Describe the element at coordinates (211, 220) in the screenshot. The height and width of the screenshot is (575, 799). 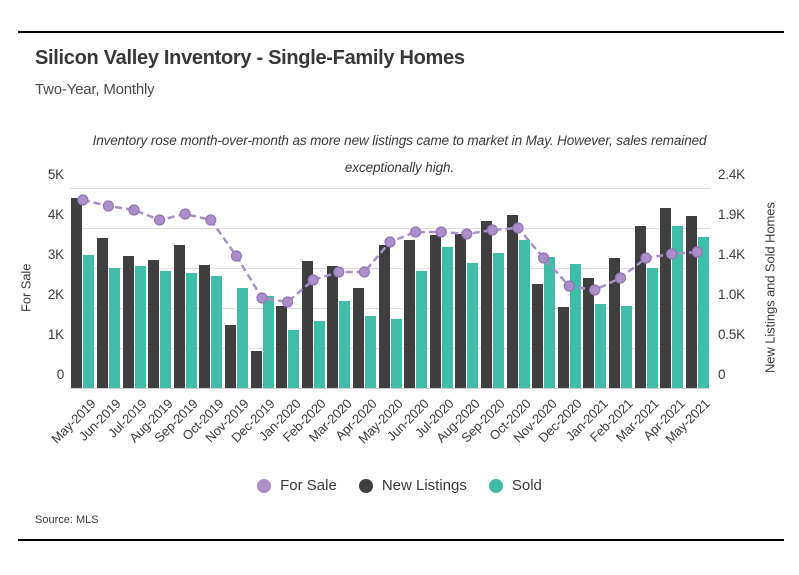
I see `for-sale-point: Oct-2019 For Sale: 4.2K` at that location.